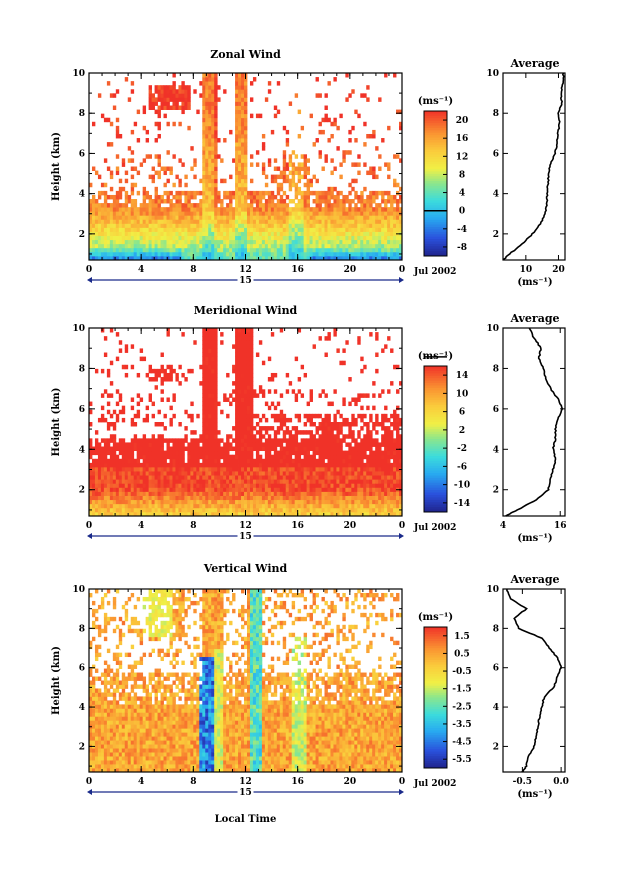  What do you see at coordinates (82, 235) in the screenshot?
I see `y-tick-label: 2` at bounding box center [82, 235].